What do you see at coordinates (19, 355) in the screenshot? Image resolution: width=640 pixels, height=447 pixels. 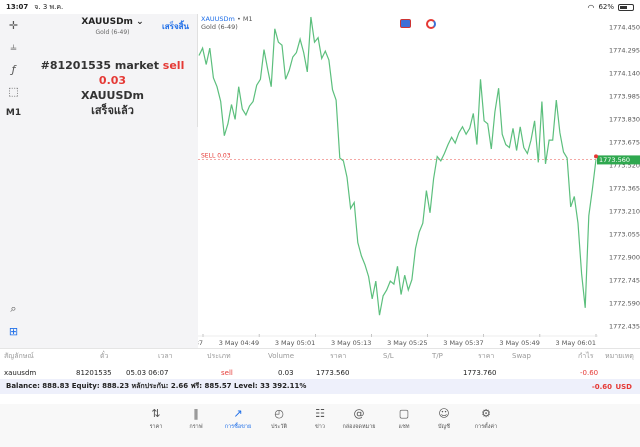 I see `col-symbol: สัญลักษณ์` at bounding box center [19, 355].